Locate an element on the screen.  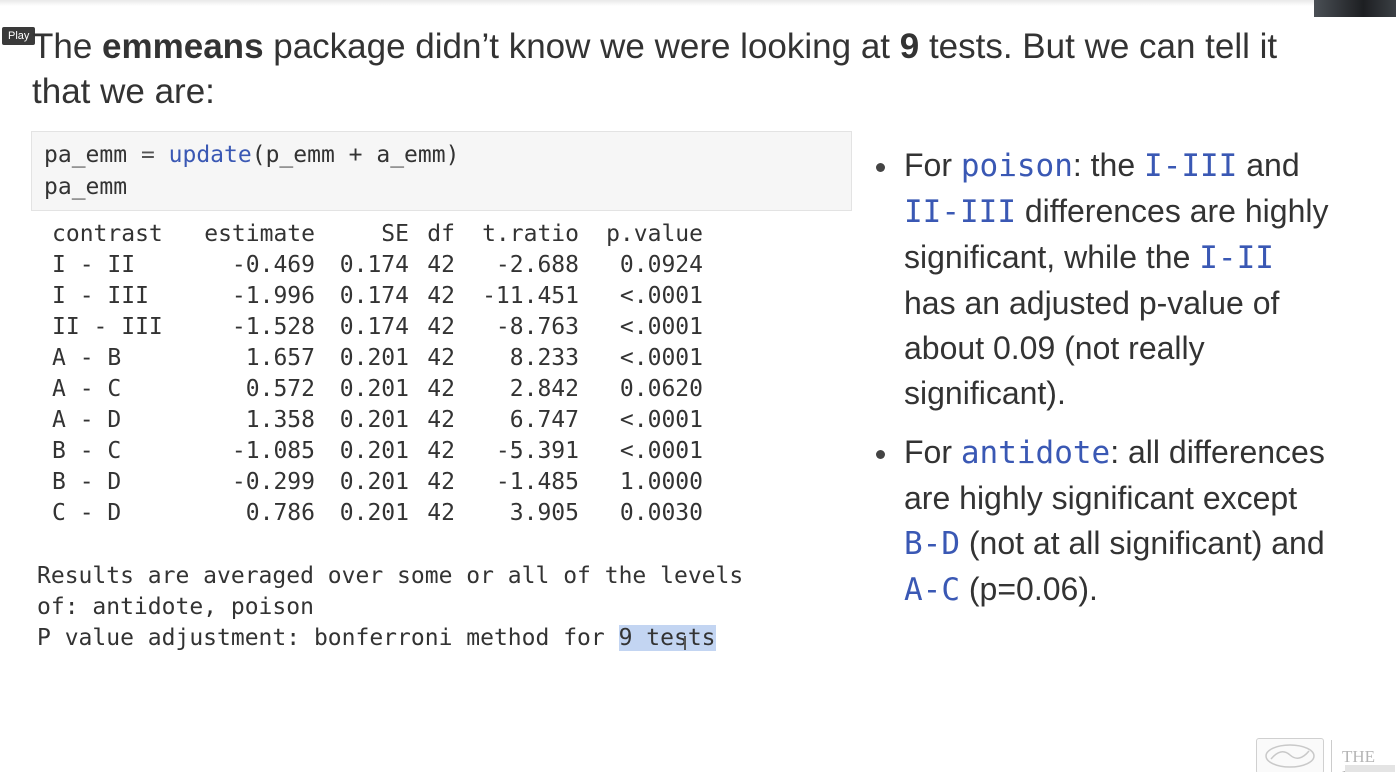
cell-estimate: 1.657 is located at coordinates (280, 358).